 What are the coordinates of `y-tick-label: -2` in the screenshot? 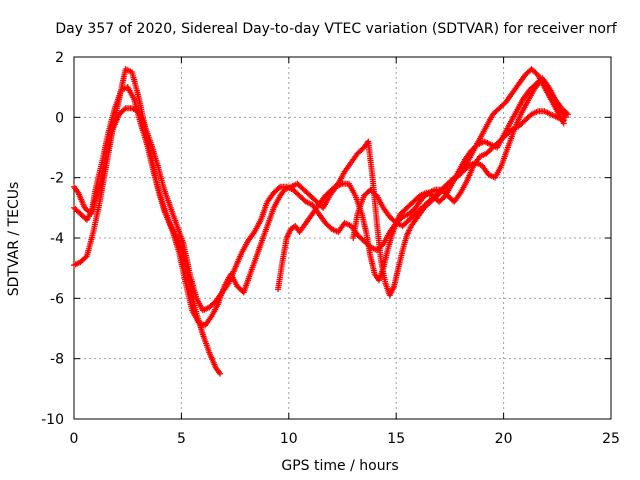 It's located at (57, 179).